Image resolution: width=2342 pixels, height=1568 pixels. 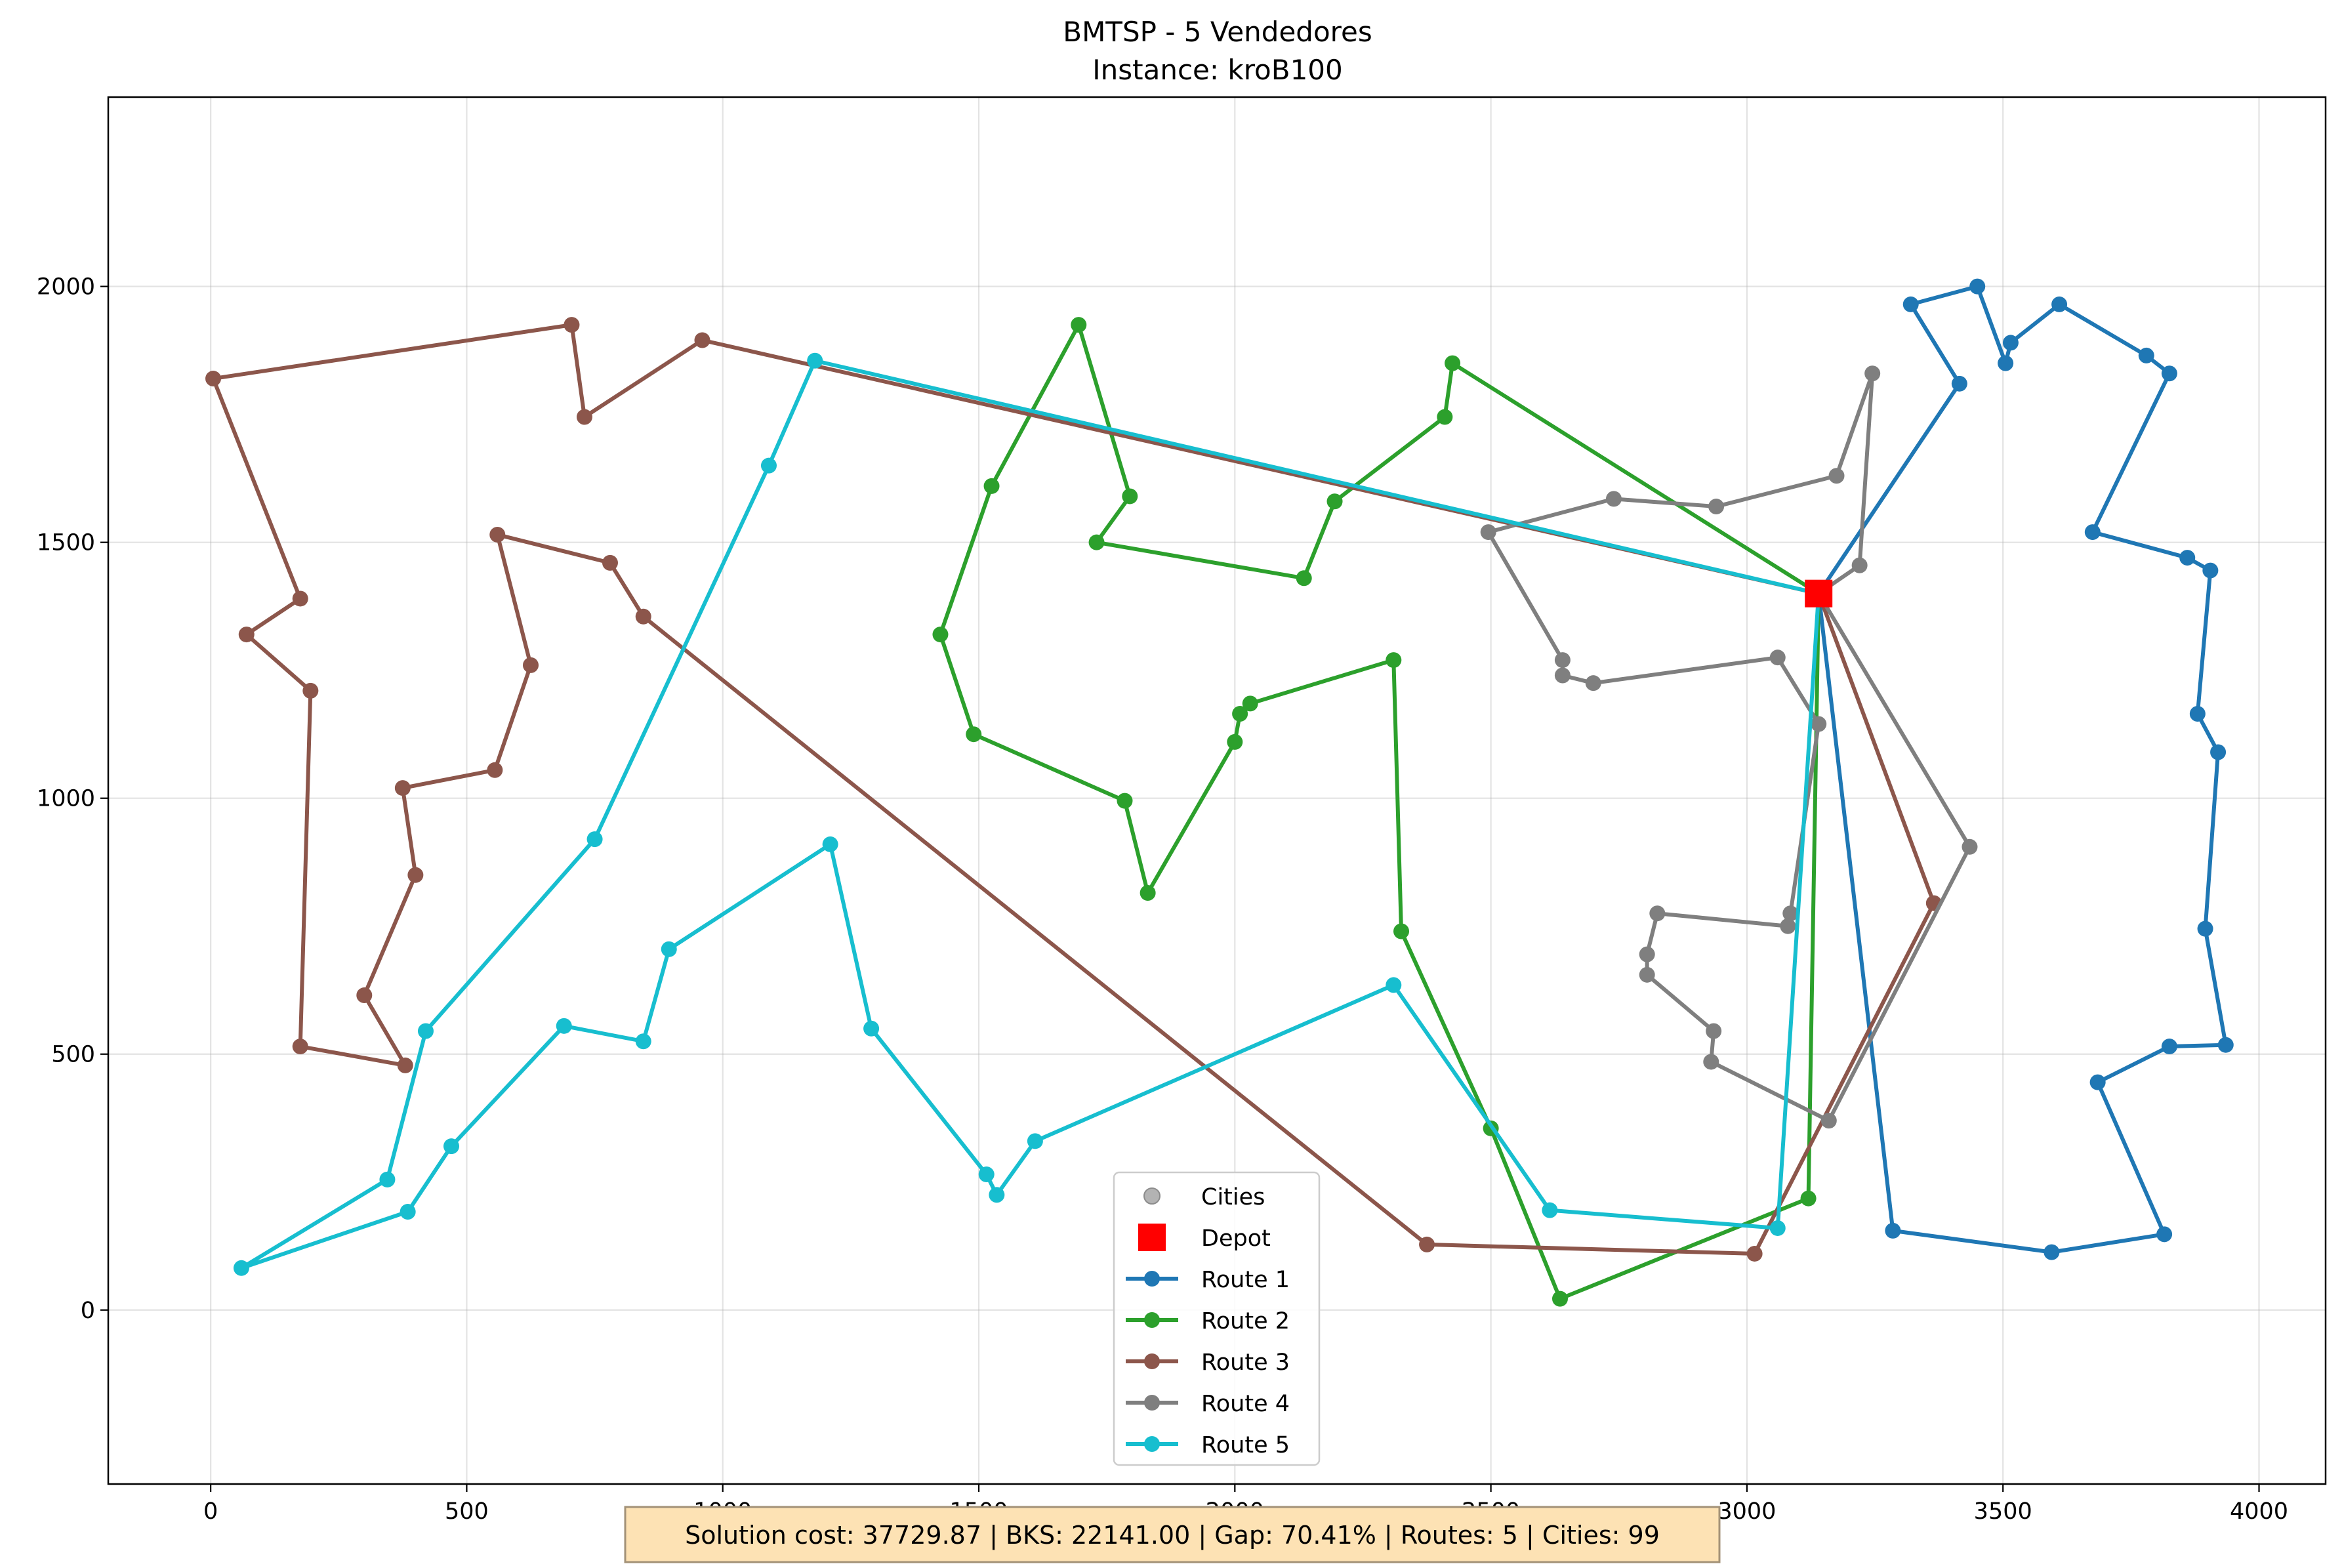 What do you see at coordinates (1152, 1237) in the screenshot?
I see `legend-depot-marker` at bounding box center [1152, 1237].